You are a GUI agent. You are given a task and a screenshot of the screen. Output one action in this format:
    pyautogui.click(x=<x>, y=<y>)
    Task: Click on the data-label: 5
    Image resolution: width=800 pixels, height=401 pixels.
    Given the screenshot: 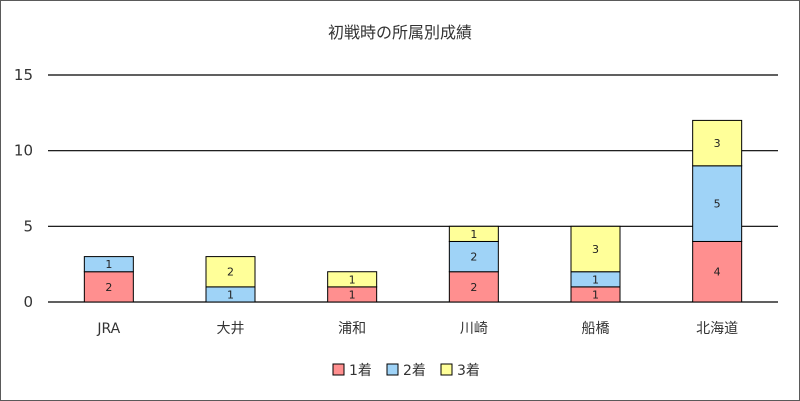 What is the action you would take?
    pyautogui.click(x=717, y=204)
    